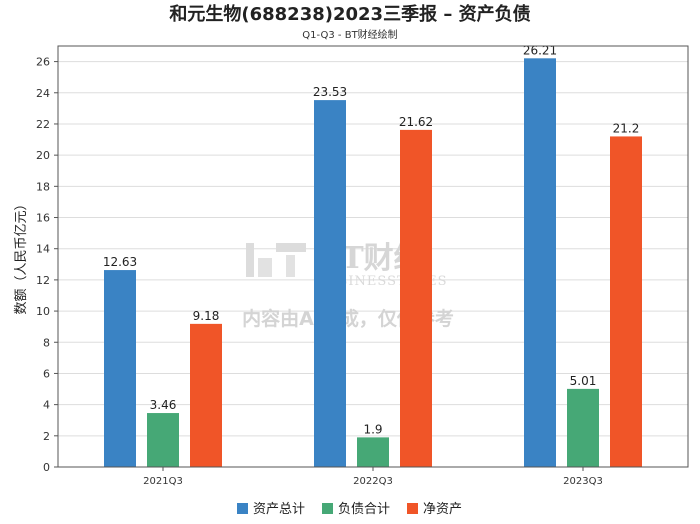  What do you see at coordinates (43, 311) in the screenshot?
I see `y-tick-label: 10` at bounding box center [43, 311].